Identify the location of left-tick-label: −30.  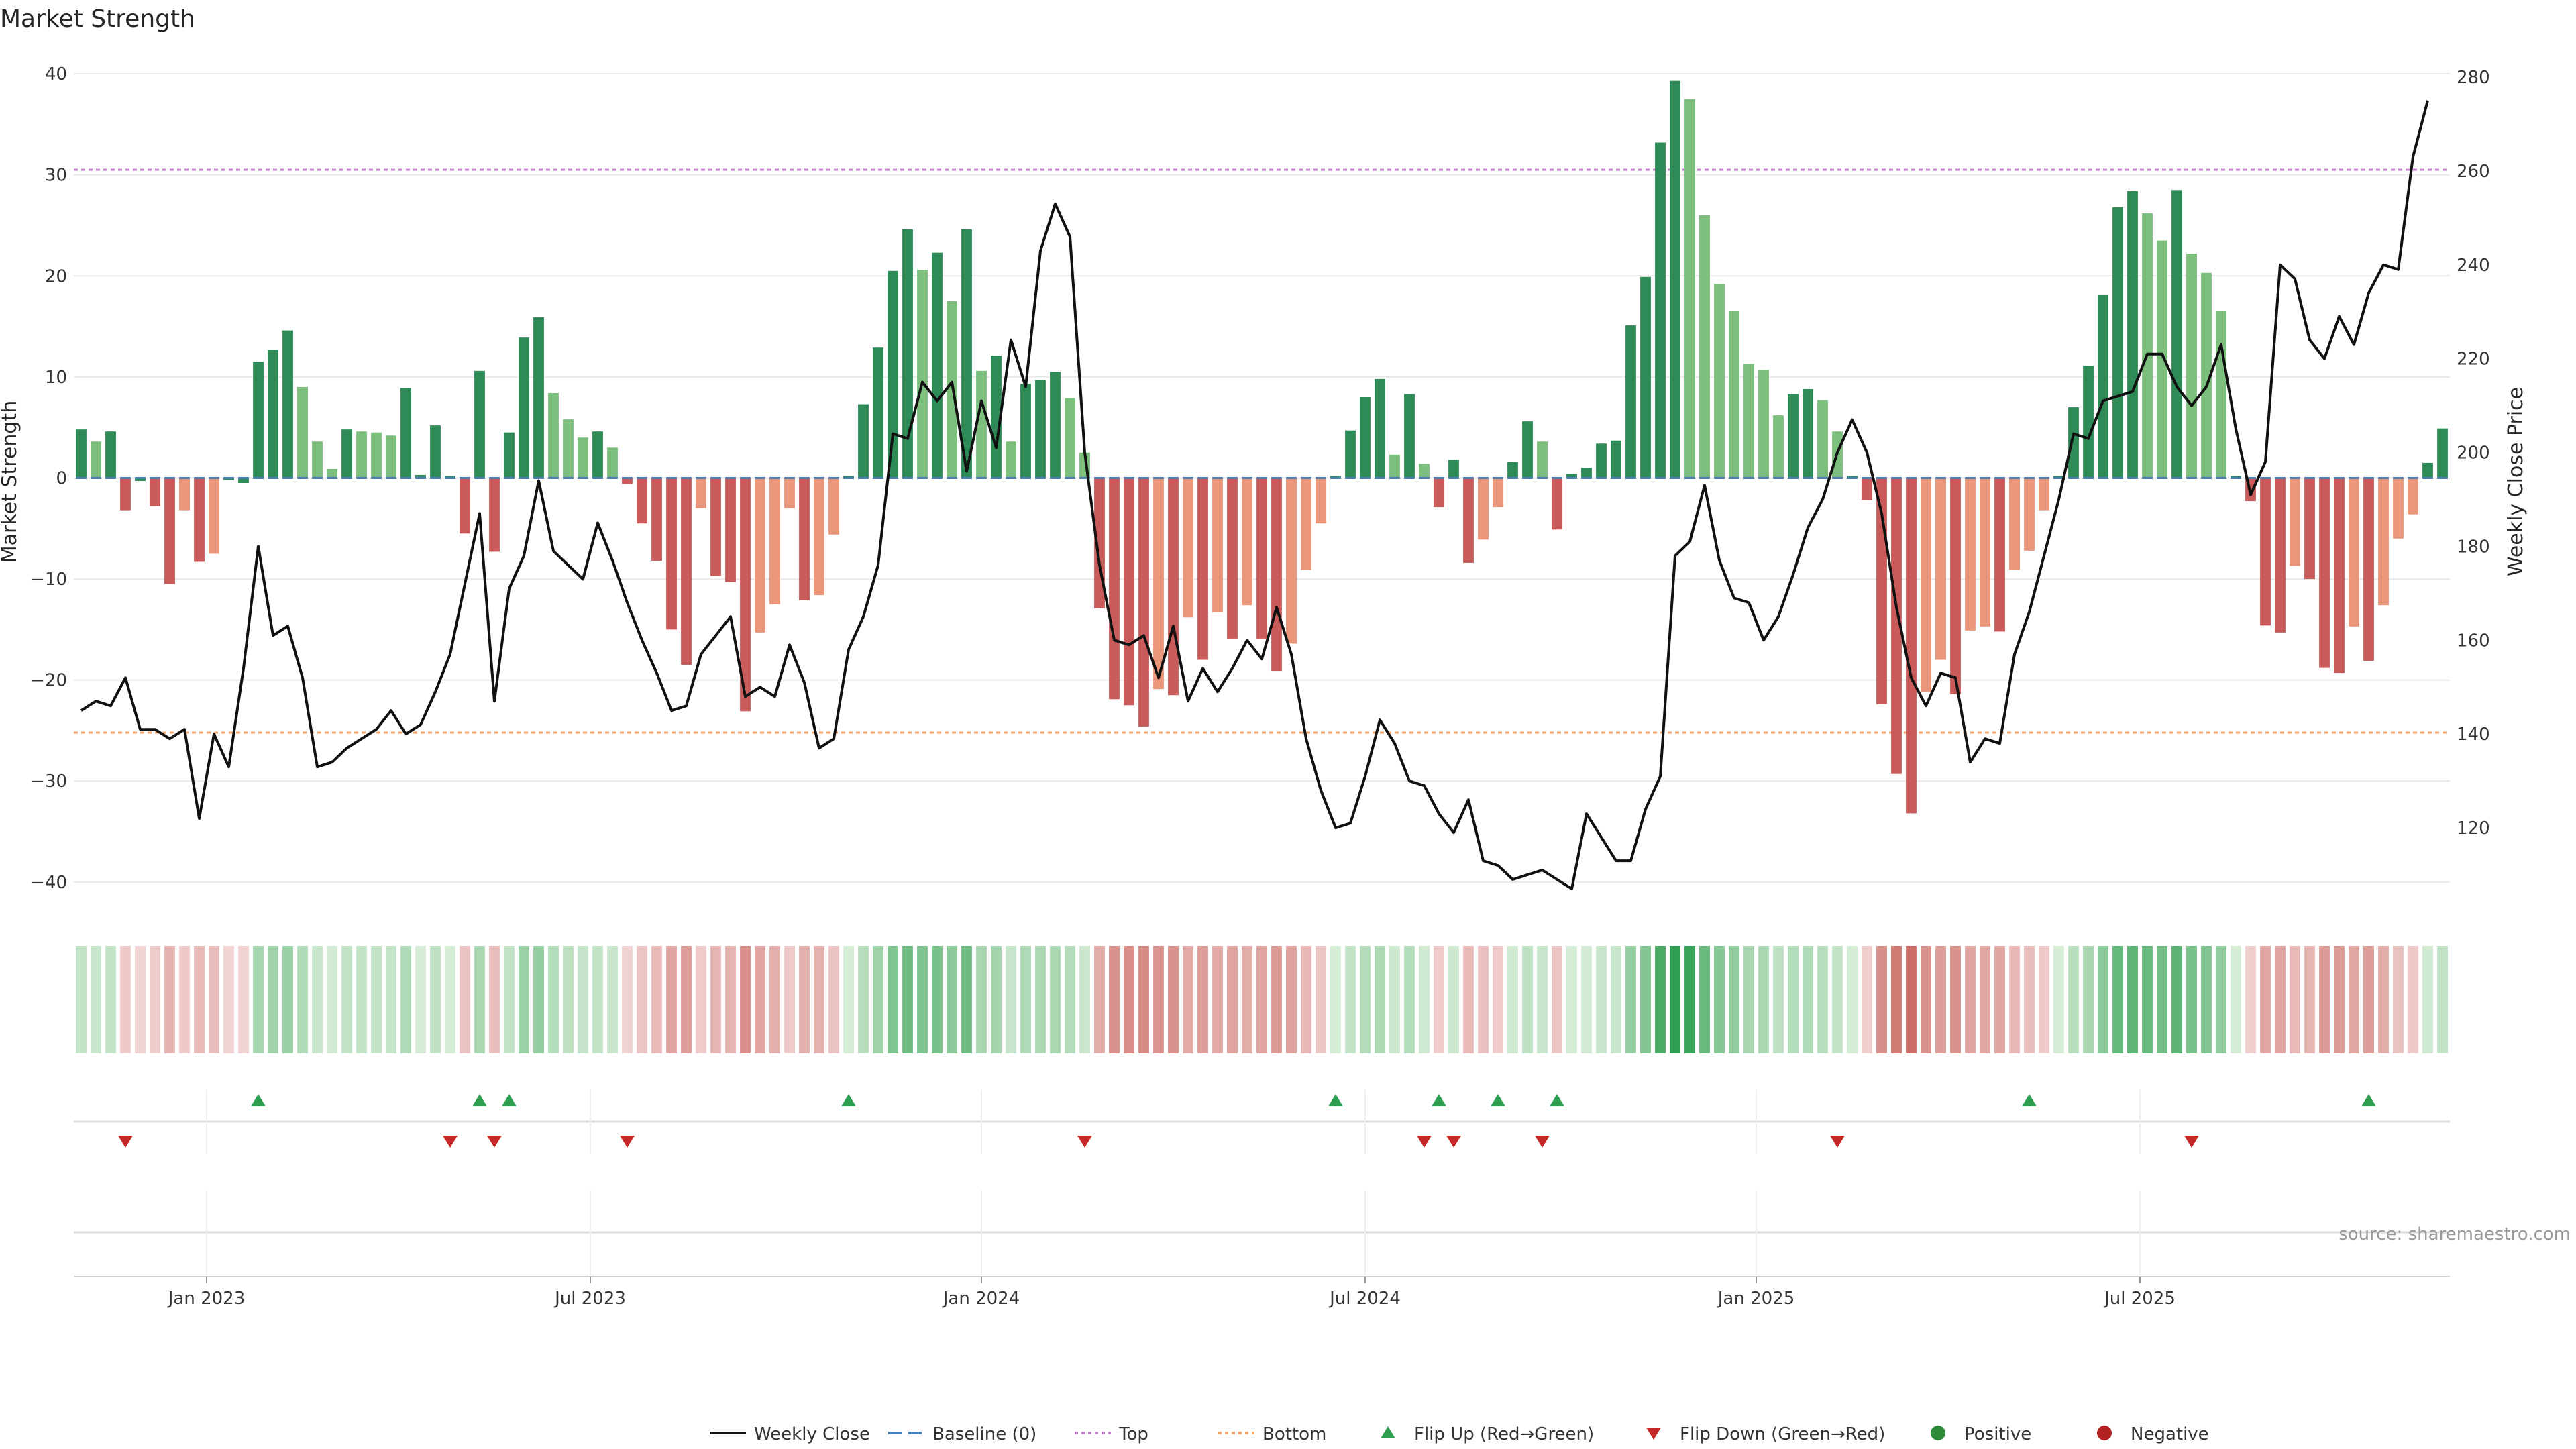
(48, 781).